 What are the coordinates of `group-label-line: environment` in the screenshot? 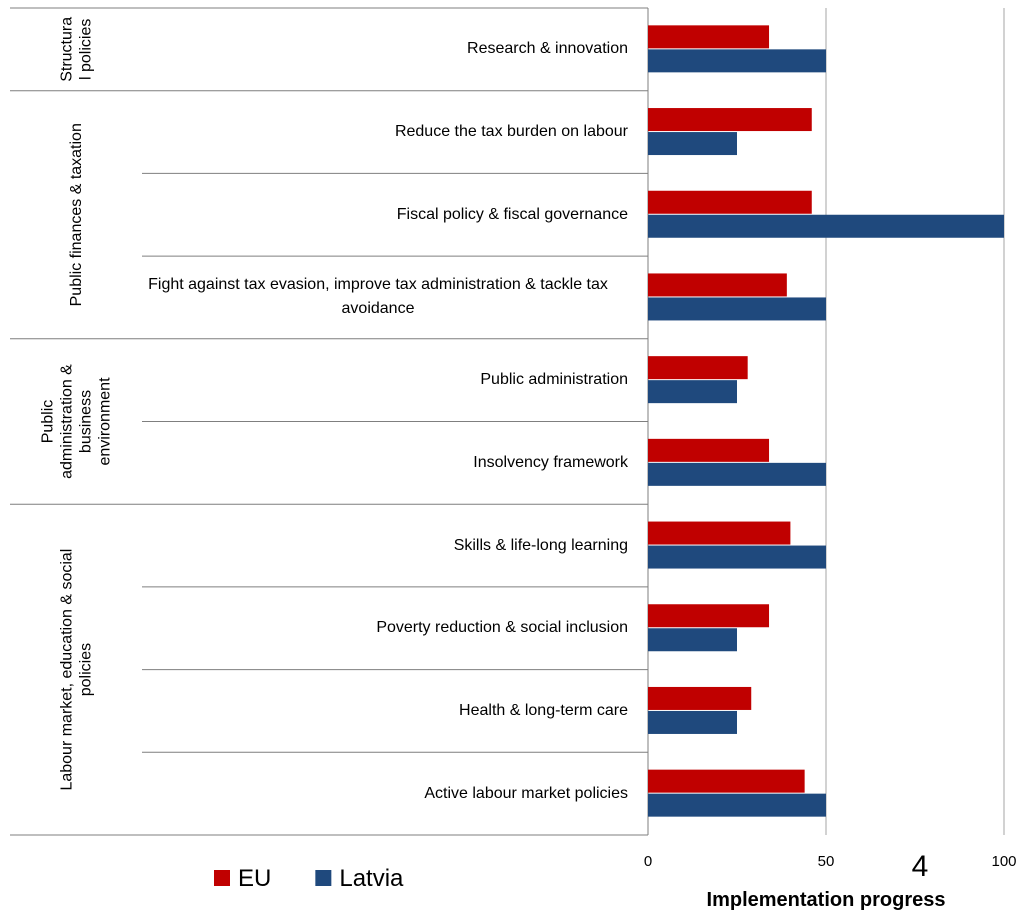 It's located at (105, 421).